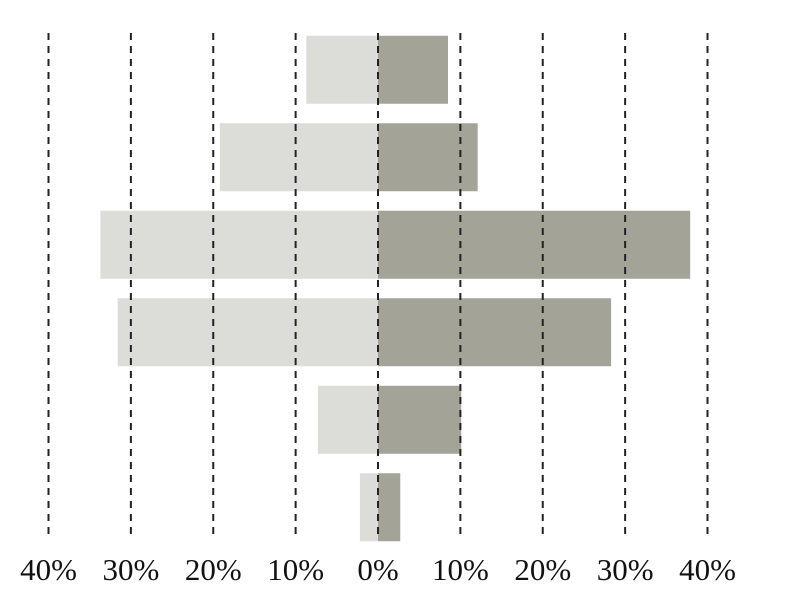  What do you see at coordinates (377, 569) in the screenshot?
I see `x-tick-label: 0%` at bounding box center [377, 569].